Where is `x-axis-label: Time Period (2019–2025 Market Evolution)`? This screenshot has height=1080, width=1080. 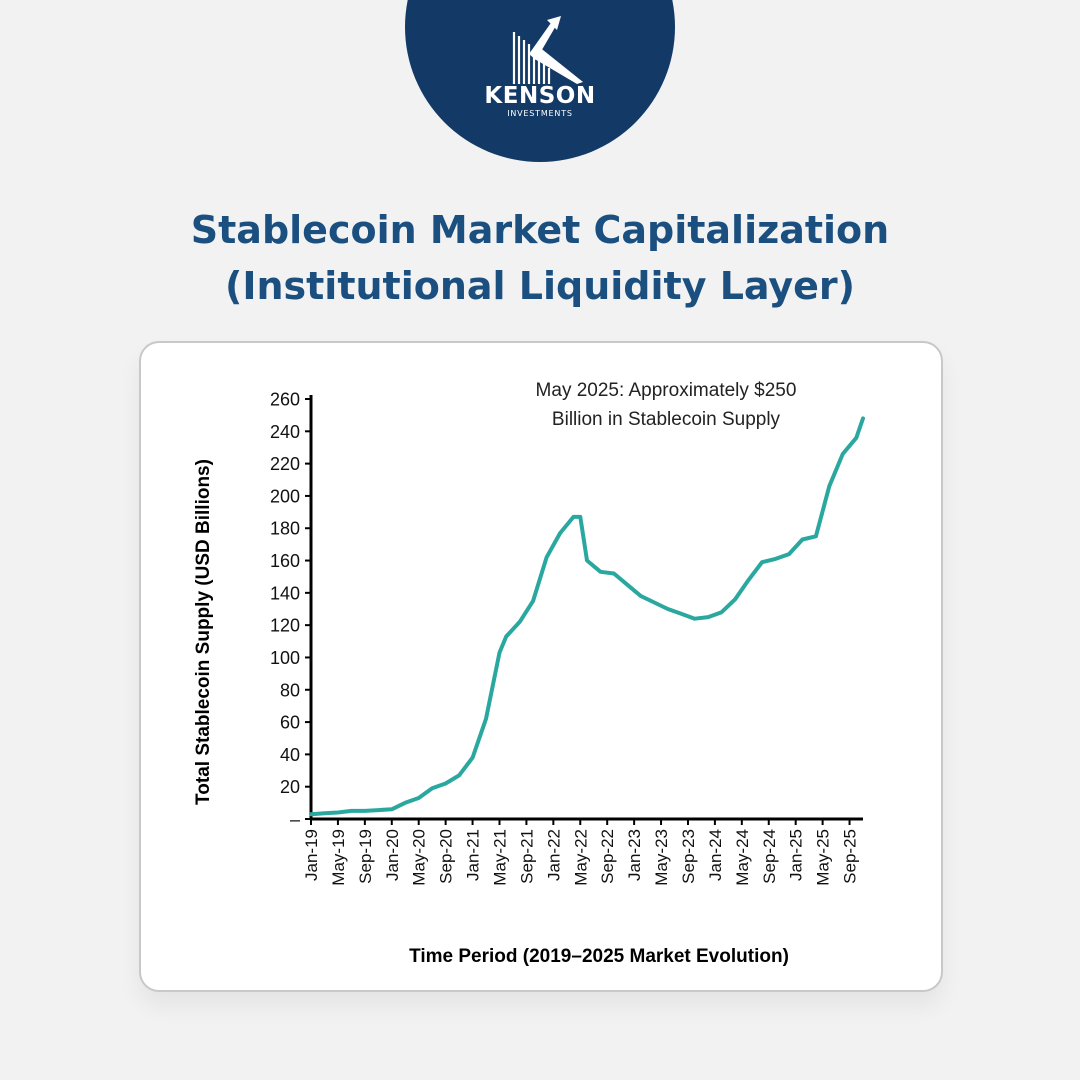
x-axis-label: Time Period (2019–2025 Market Evolution) is located at coordinates (599, 956).